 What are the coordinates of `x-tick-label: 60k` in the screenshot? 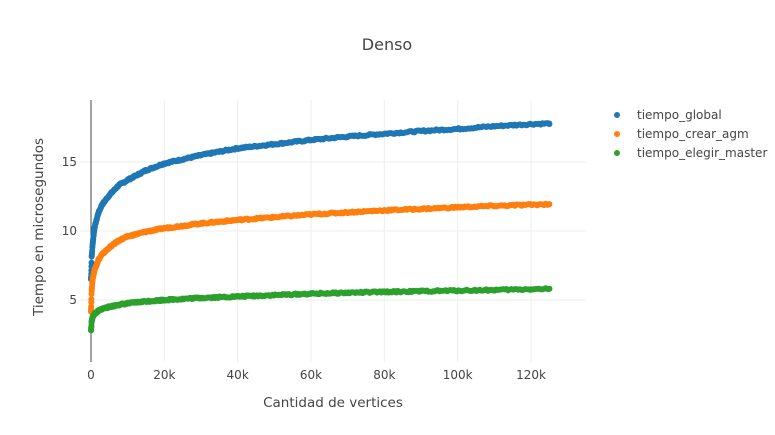 It's located at (311, 375).